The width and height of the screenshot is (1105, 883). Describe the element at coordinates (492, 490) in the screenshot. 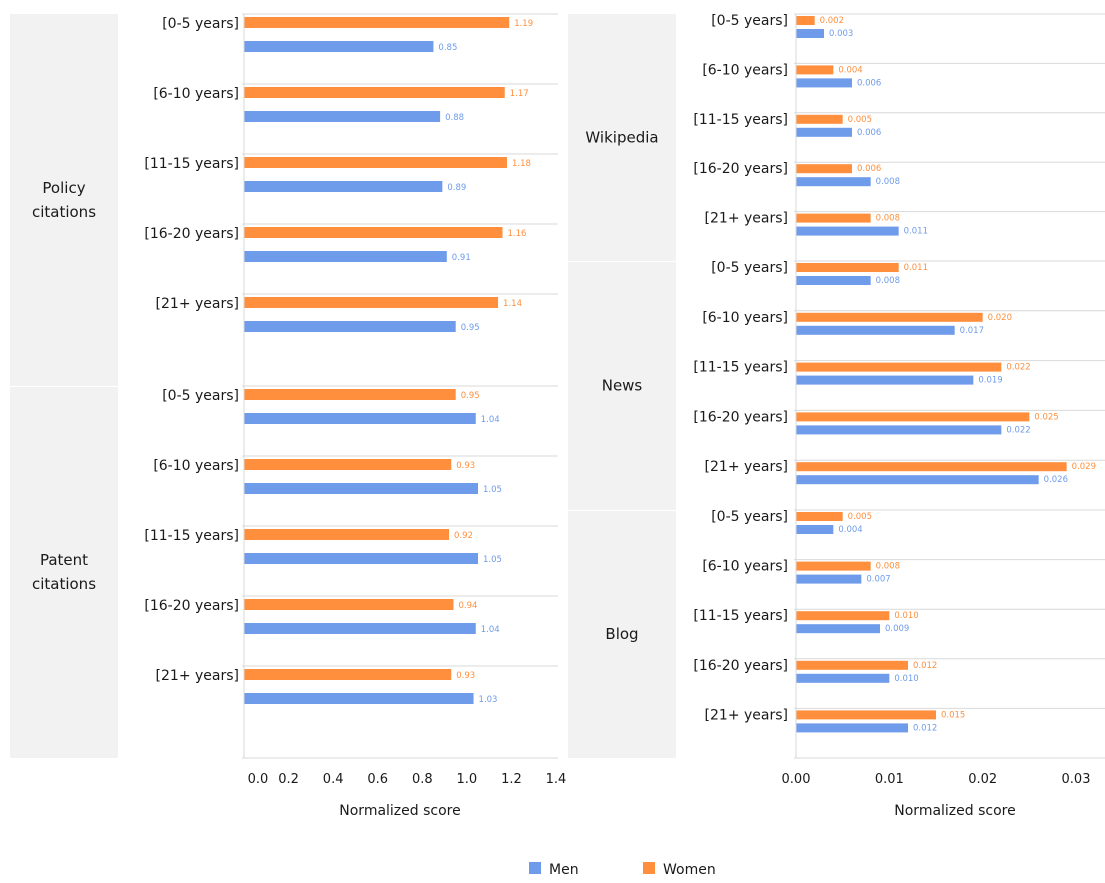

I see `value-label-men-patent-citations-6-10-years: 1.05` at that location.